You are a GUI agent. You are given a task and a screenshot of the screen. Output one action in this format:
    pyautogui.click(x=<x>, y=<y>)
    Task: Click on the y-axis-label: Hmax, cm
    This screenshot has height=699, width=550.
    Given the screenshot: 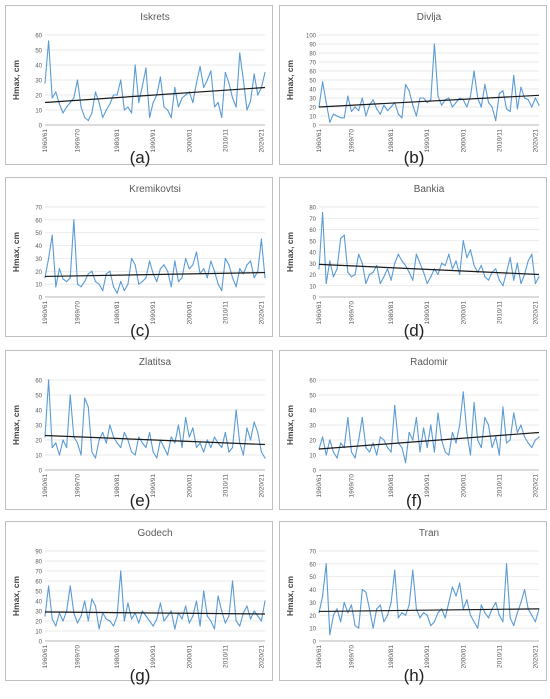 What is the action you would take?
    pyautogui.click(x=16, y=79)
    